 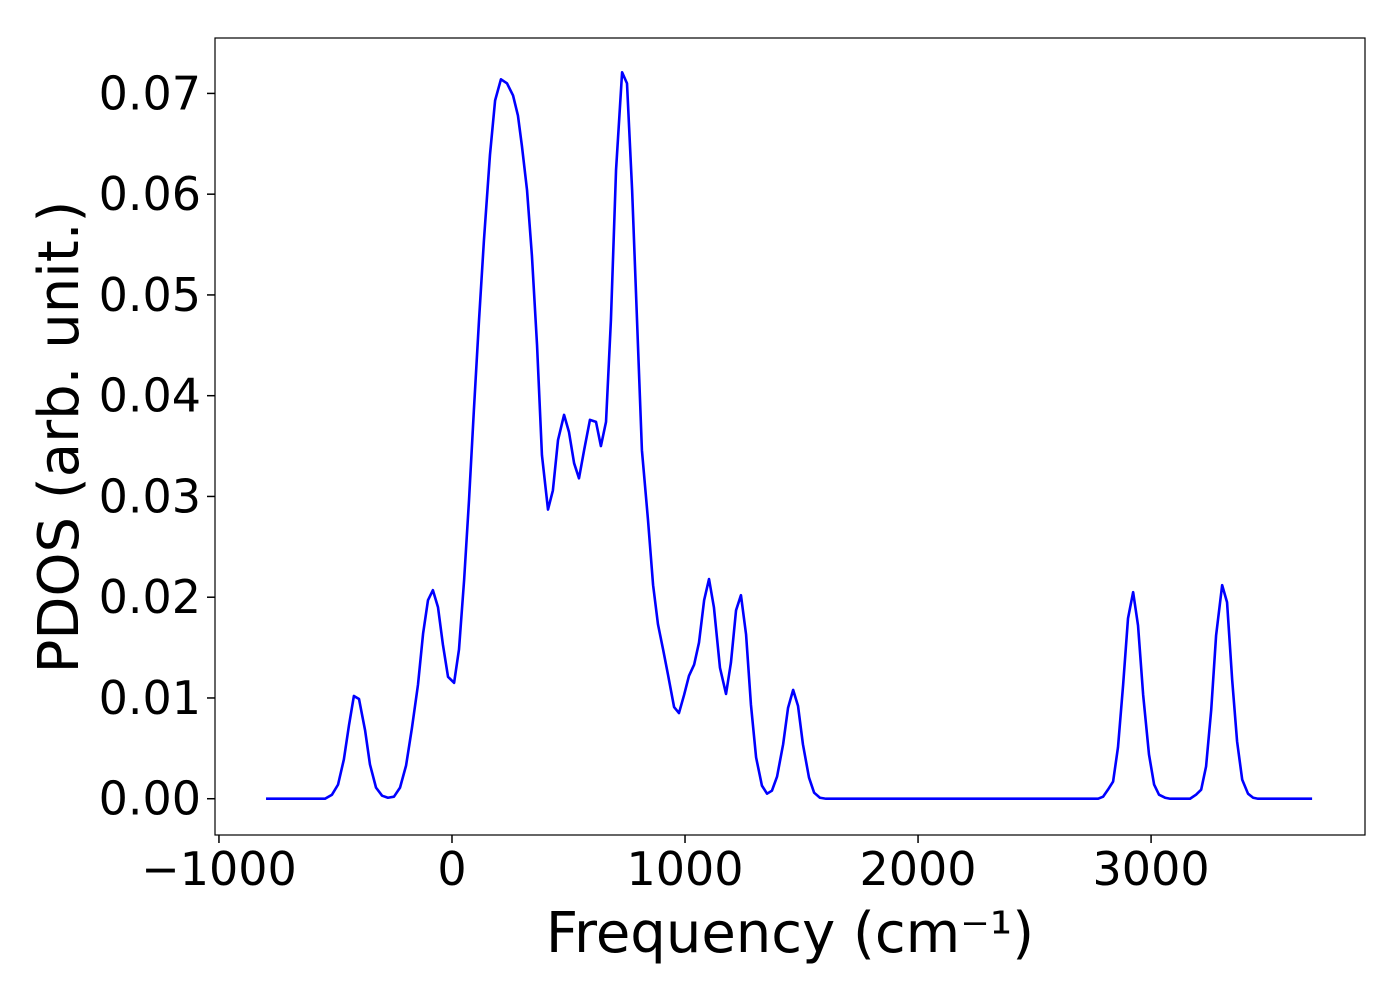 What do you see at coordinates (150, 93) in the screenshot?
I see `y-tick-label: 0.07` at bounding box center [150, 93].